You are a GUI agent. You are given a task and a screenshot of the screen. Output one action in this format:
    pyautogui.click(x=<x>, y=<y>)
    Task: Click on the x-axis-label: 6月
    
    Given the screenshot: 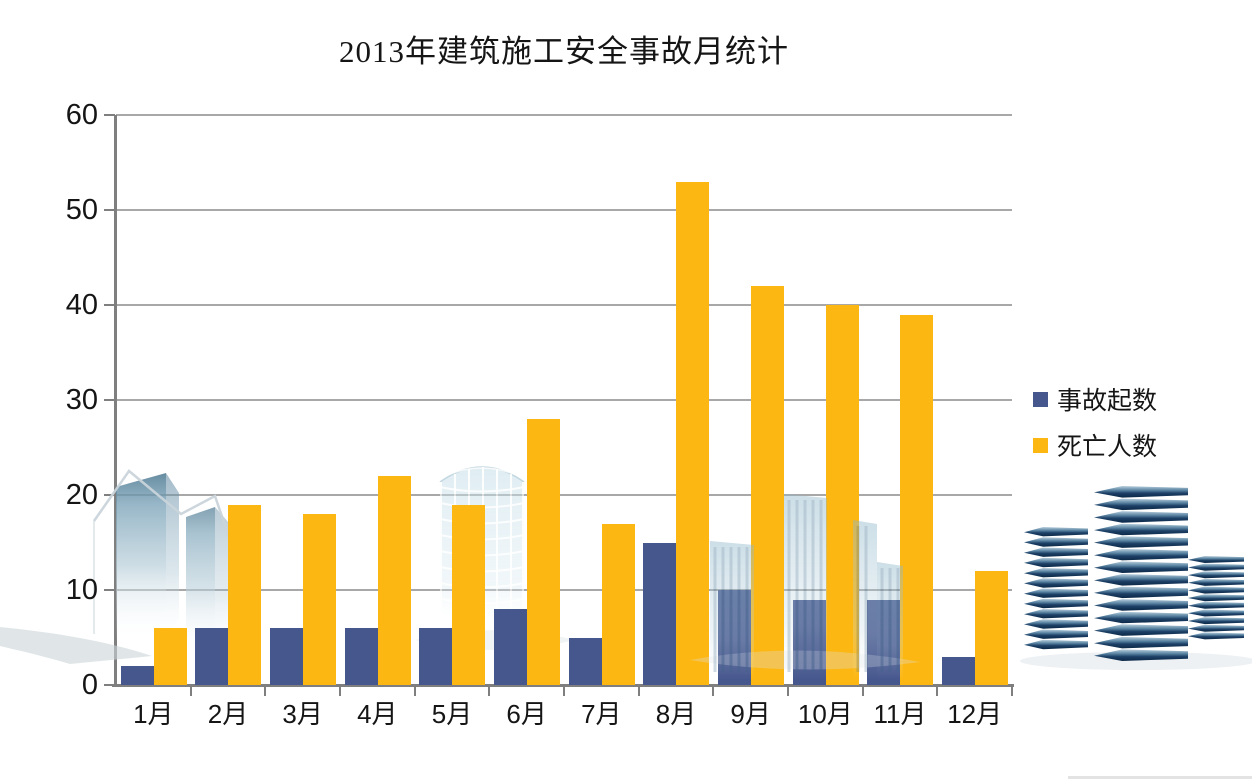 What is the action you would take?
    pyautogui.click(x=526, y=714)
    